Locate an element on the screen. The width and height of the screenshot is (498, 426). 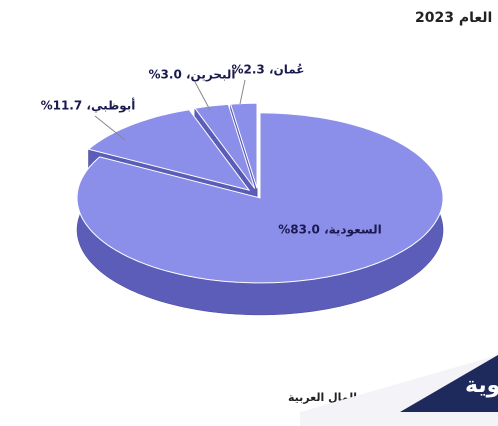
data-label: أبوظبي، 11.7% is located at coordinates (88, 106).